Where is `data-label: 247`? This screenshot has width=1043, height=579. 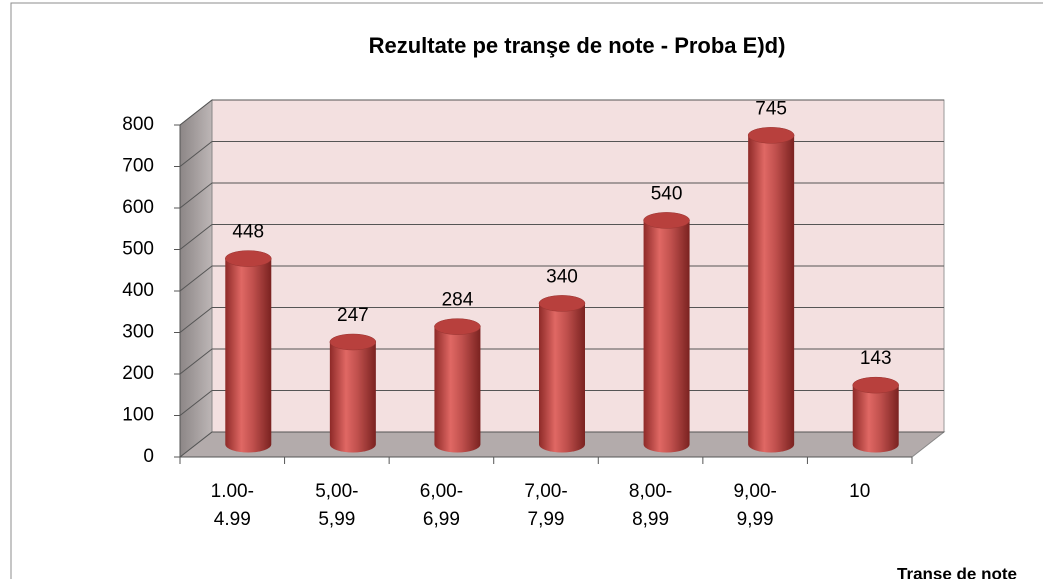
data-label: 247 is located at coordinates (353, 315).